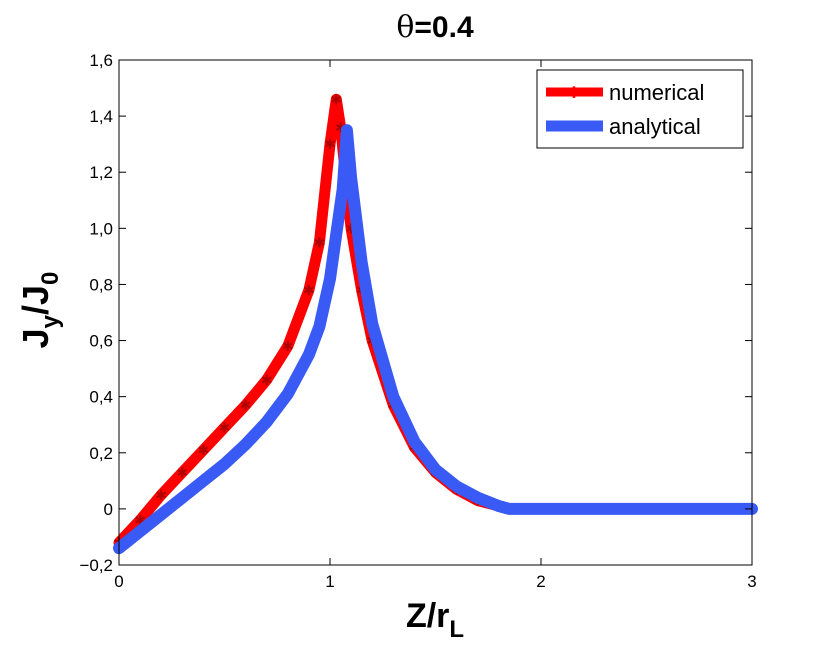  What do you see at coordinates (655, 126) in the screenshot?
I see `legend-label-analytical: analytical` at bounding box center [655, 126].